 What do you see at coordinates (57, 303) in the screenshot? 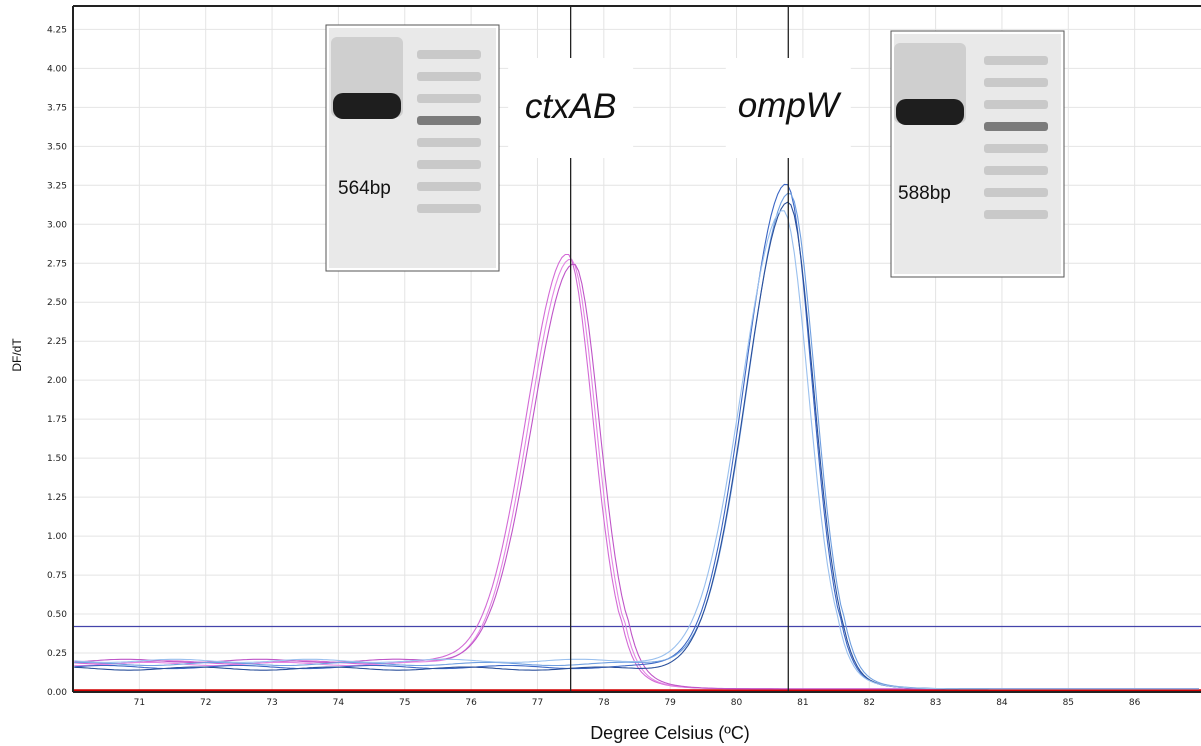
I see `y-tick-label: 2.50` at bounding box center [57, 303].